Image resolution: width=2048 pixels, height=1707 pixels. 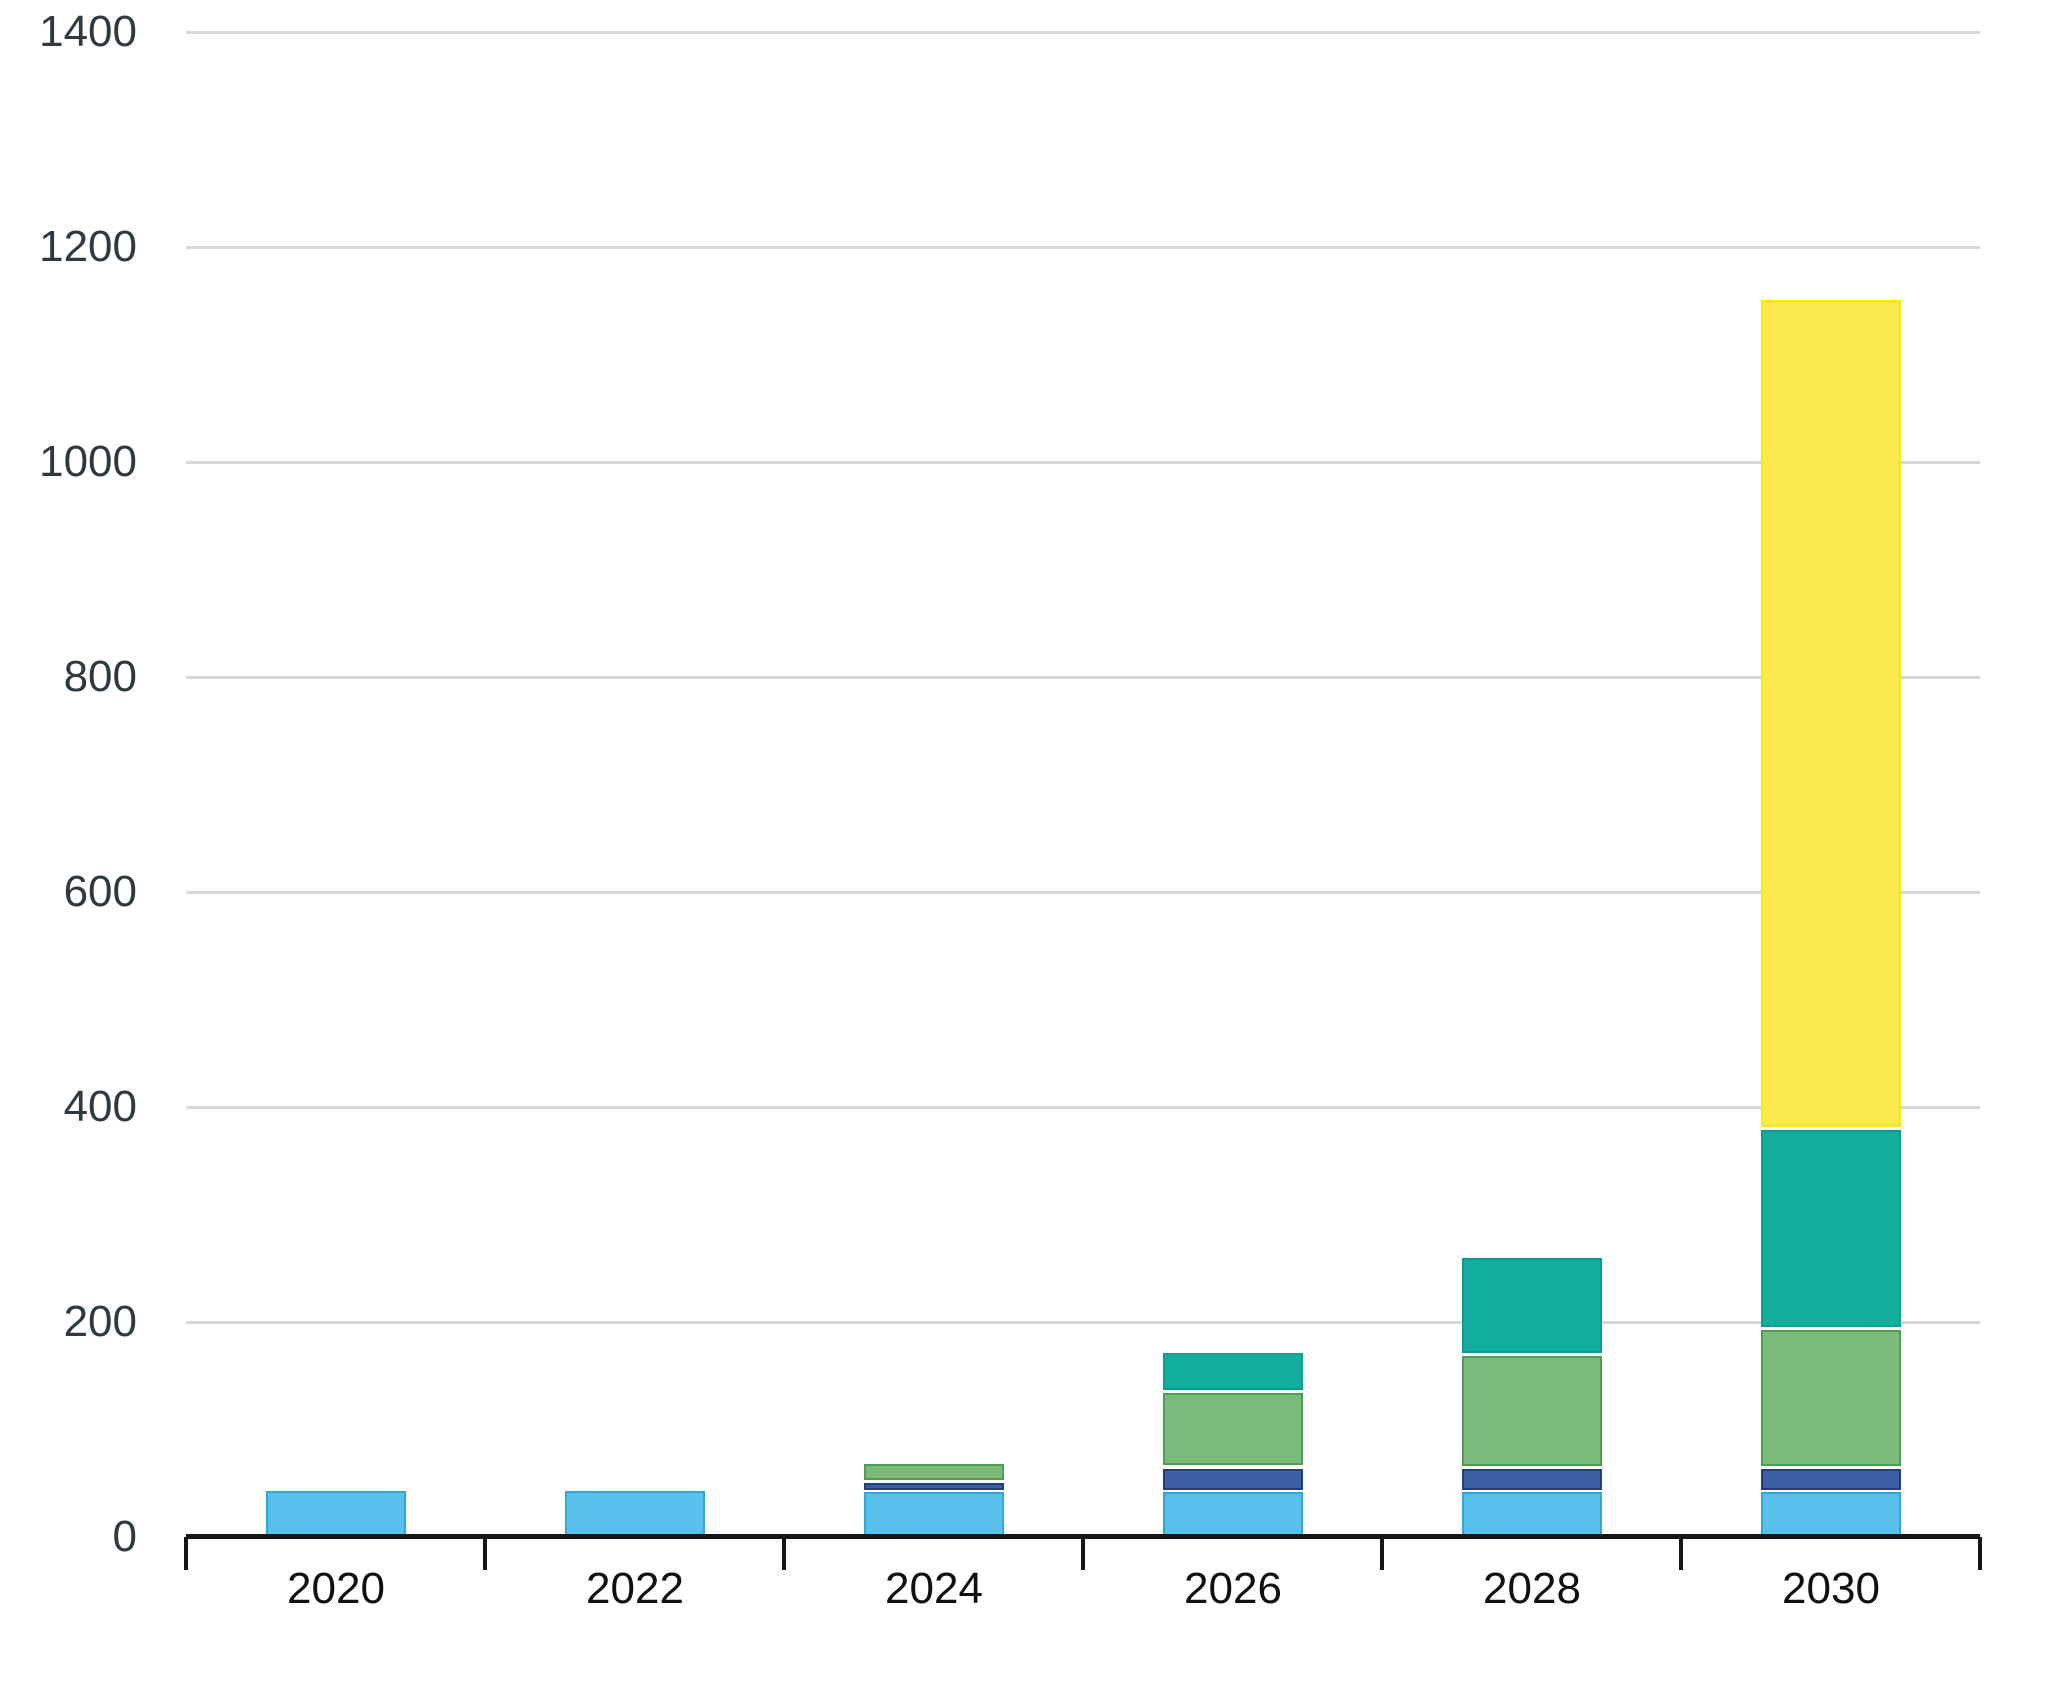 I want to click on bar-2030-dark_blue, so click(x=1831, y=1479).